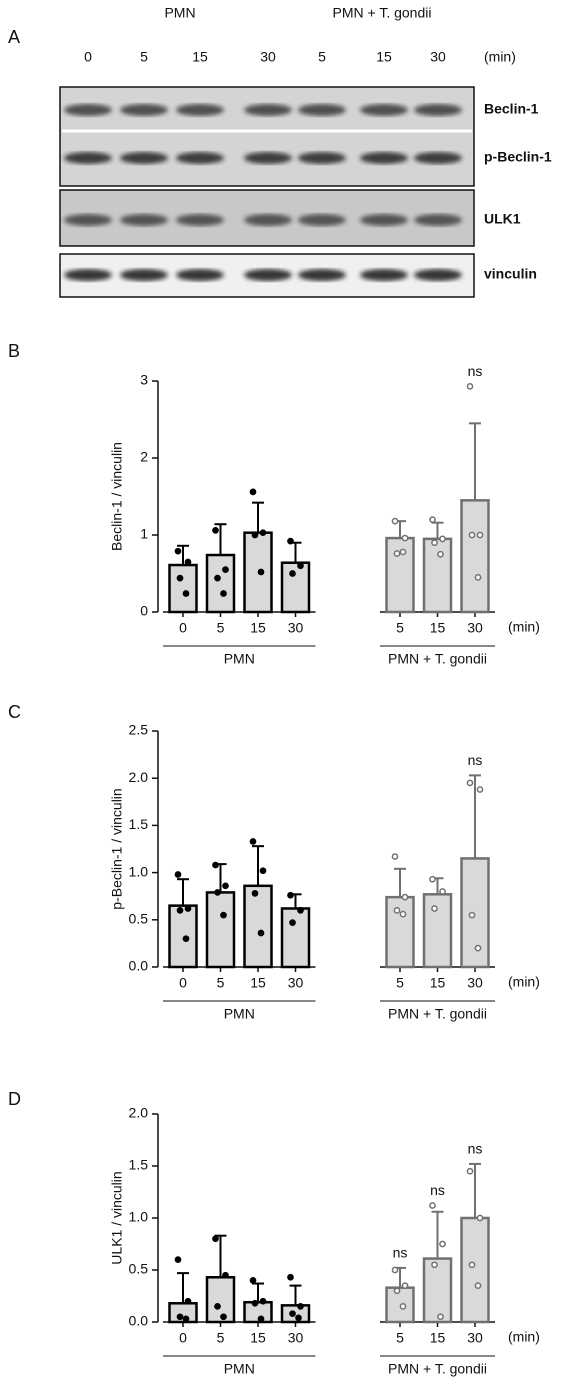 This screenshot has height=1379, width=567. What do you see at coordinates (14, 712) in the screenshot?
I see `panel-label: C` at bounding box center [14, 712].